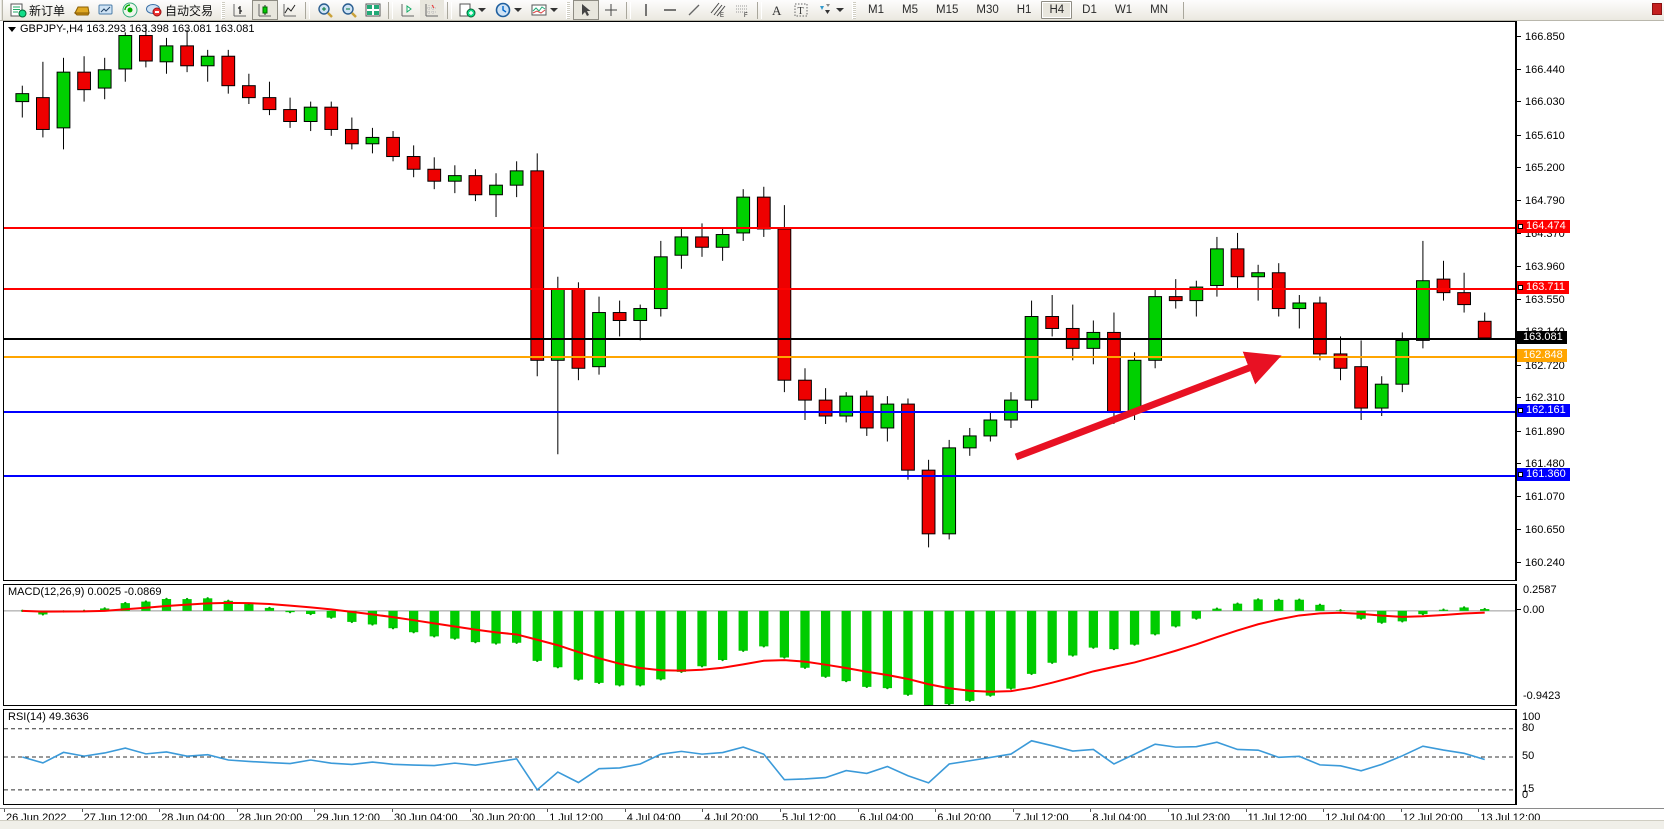 The width and height of the screenshot is (1664, 829). I want to click on timeframe-mn: MN, so click(1159, 10).